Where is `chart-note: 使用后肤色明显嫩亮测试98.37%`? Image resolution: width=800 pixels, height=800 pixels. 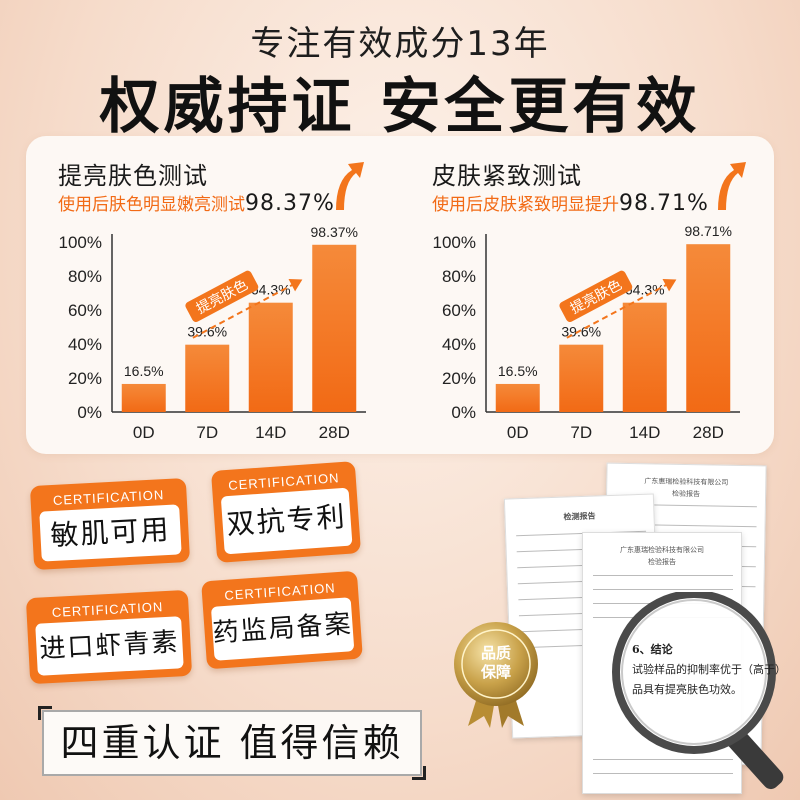 chart-note: 使用后肤色明显嫩亮测试98.37% is located at coordinates (196, 203).